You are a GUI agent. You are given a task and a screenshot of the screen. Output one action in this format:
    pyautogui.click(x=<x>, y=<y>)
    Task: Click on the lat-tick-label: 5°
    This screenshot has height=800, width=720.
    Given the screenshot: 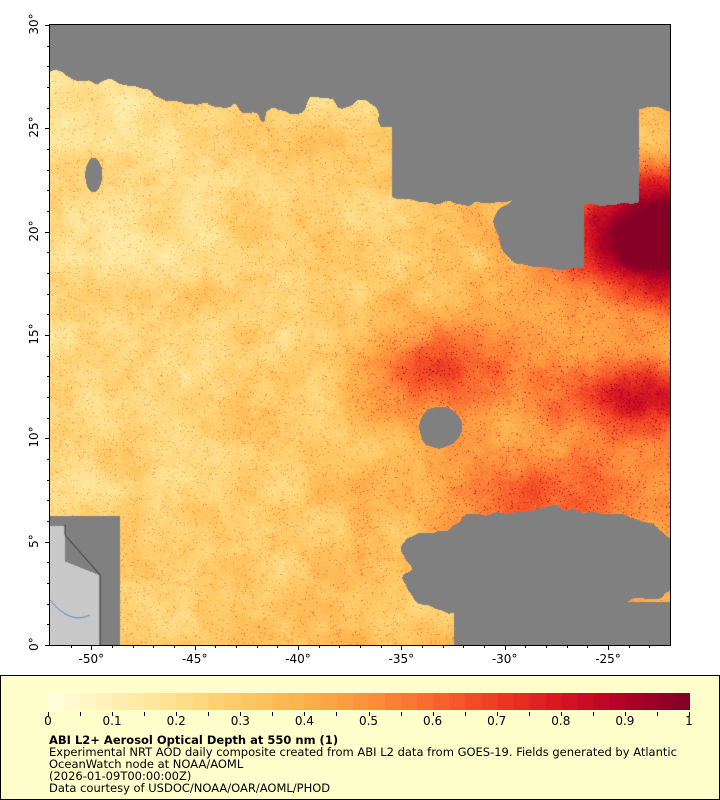 What is the action you would take?
    pyautogui.click(x=34, y=540)
    